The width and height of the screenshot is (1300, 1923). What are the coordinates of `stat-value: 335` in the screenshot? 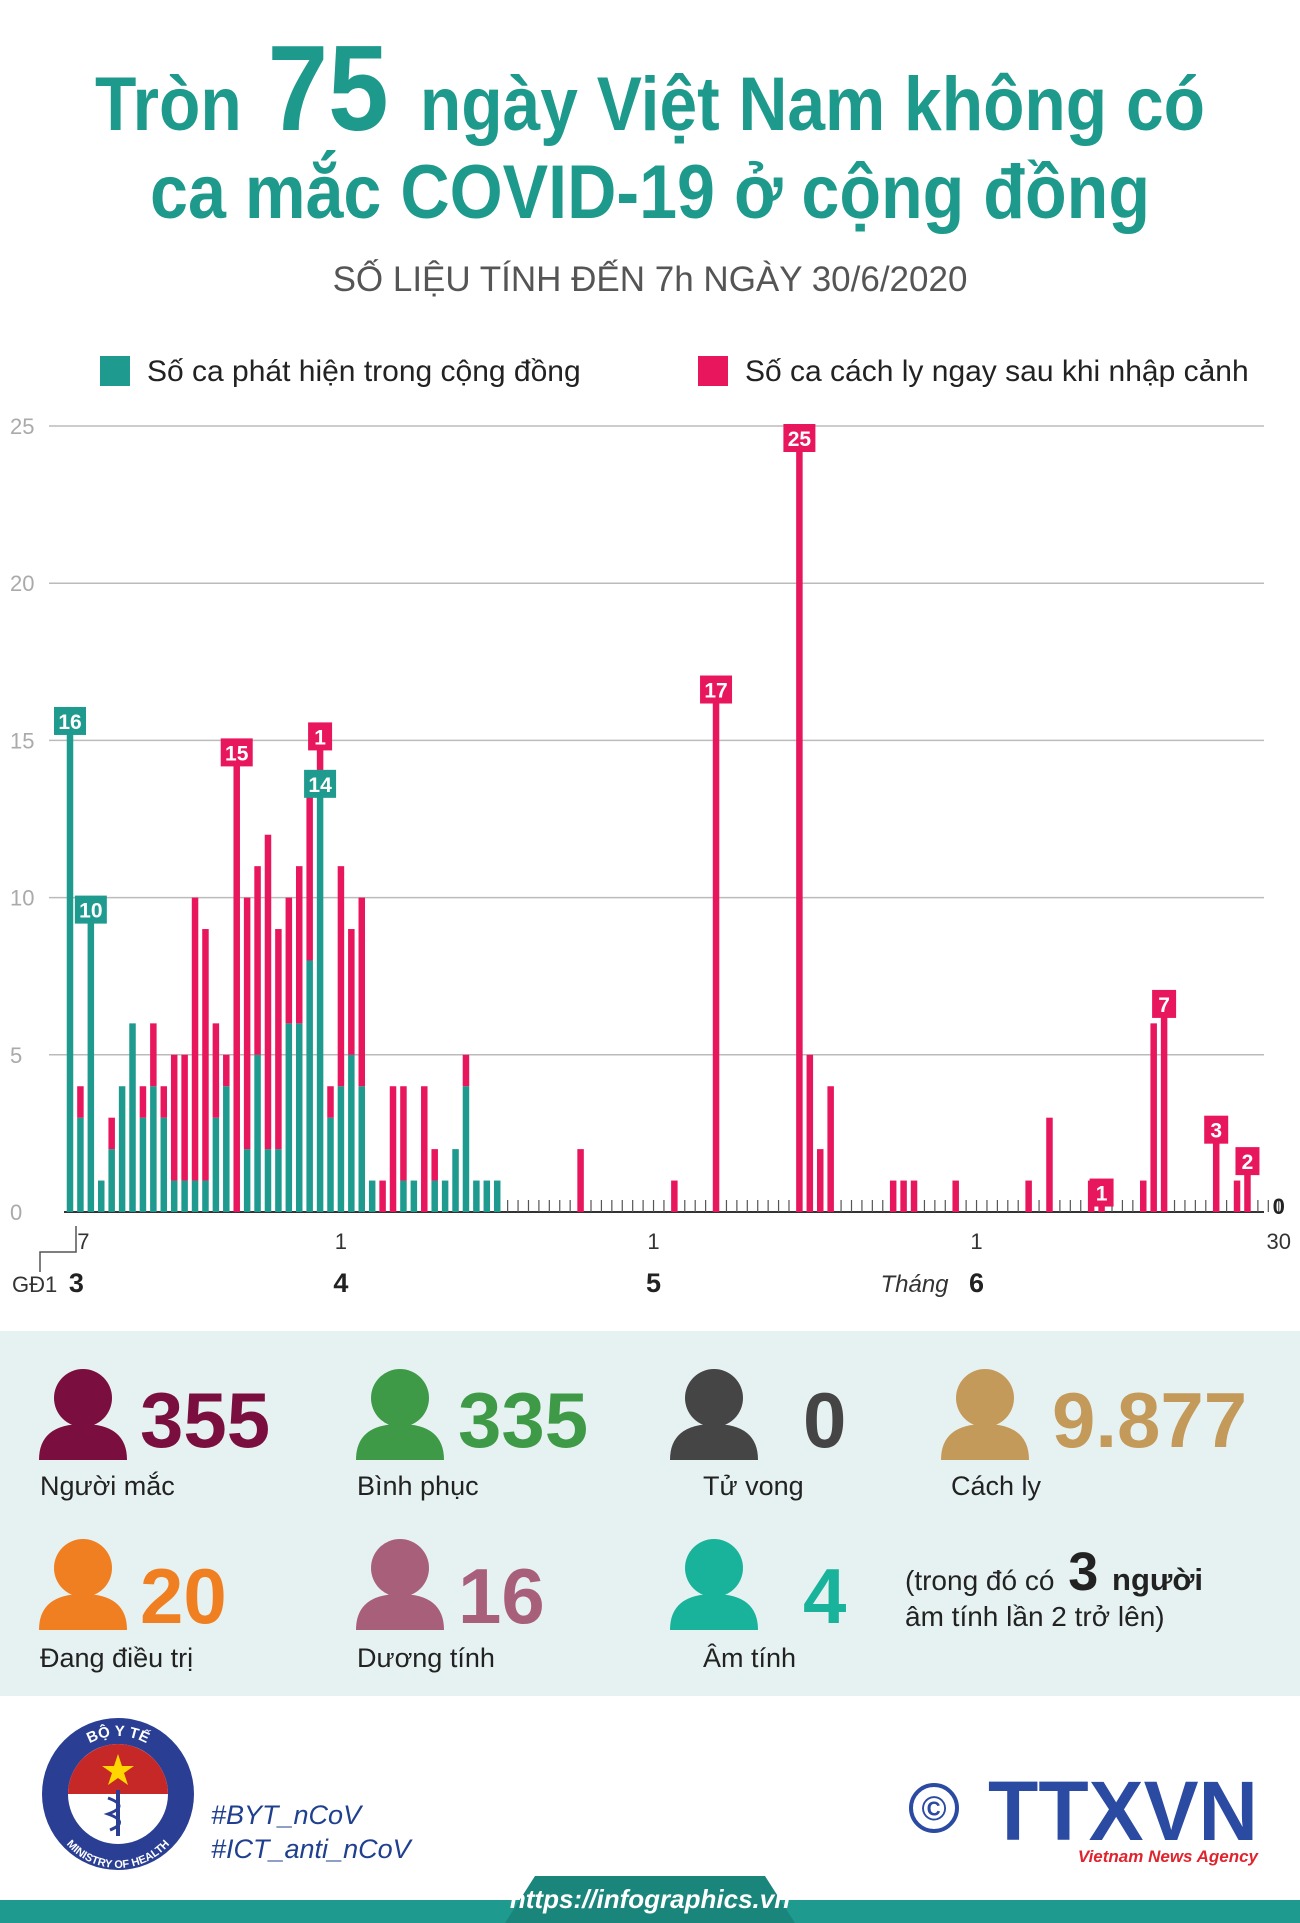 It's located at (523, 1420).